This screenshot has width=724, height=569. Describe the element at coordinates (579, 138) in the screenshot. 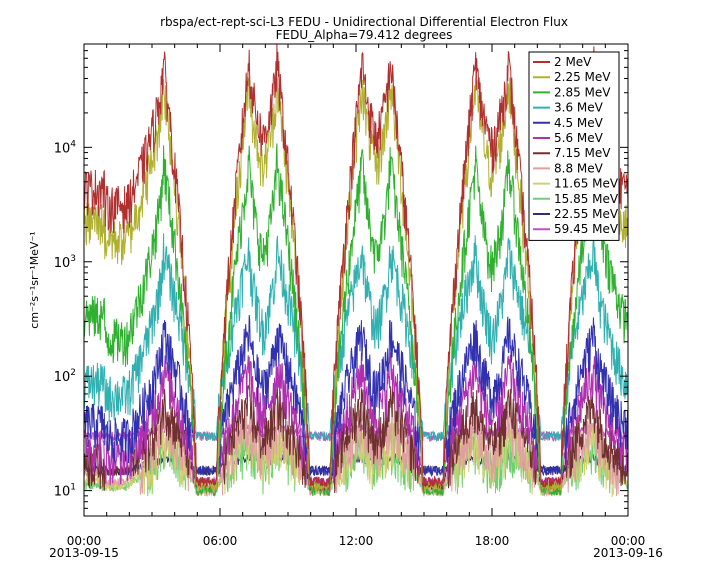

I see `legend-entry: 5.6 MeV` at that location.